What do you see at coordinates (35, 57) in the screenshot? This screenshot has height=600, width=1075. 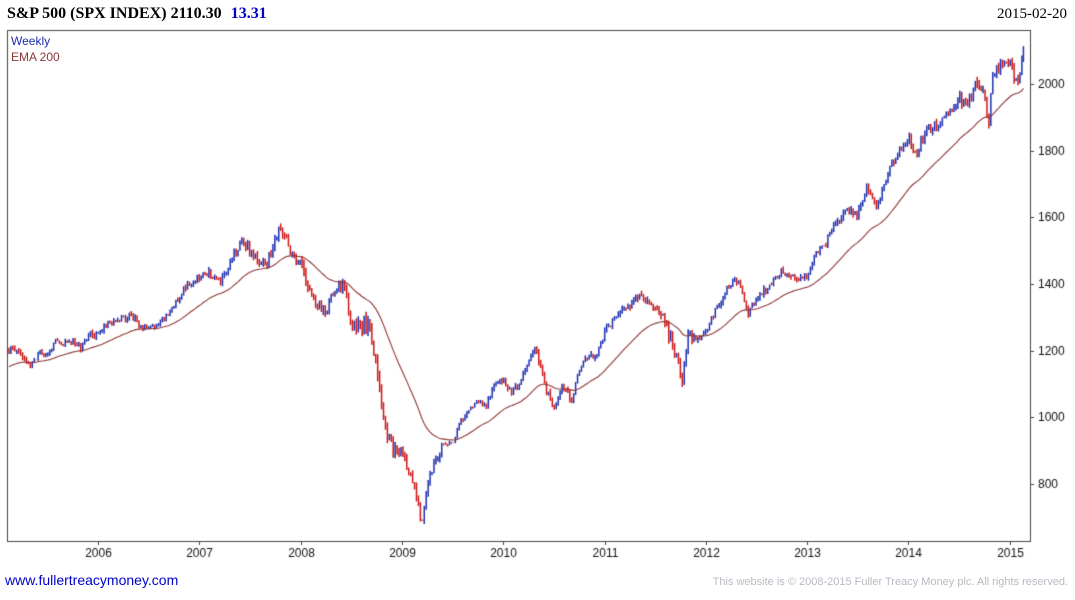 I see `legend-ema: EMA 200` at bounding box center [35, 57].